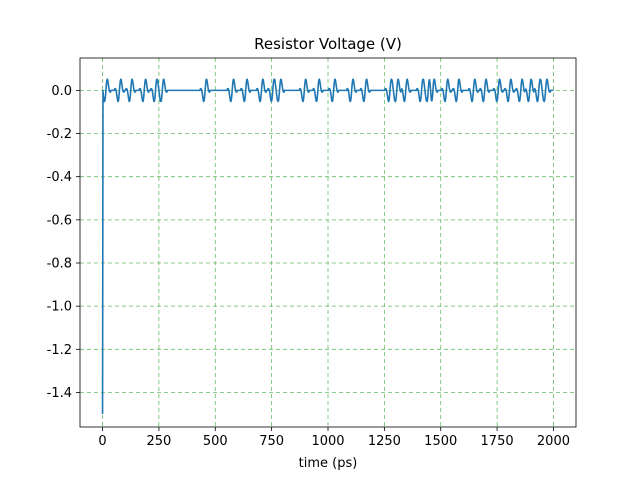  I want to click on y-tick-label: -0.8, so click(59, 264).